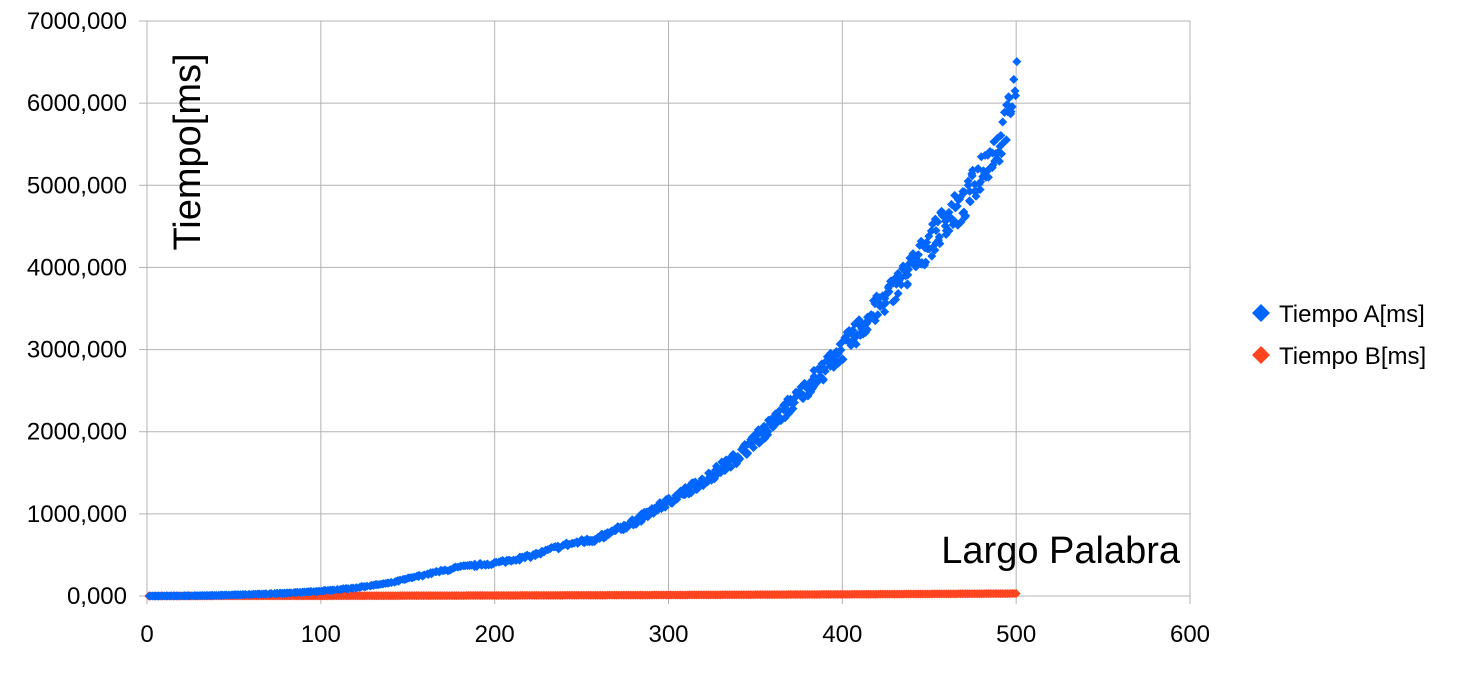 This screenshot has height=675, width=1467. What do you see at coordinates (1339, 335) in the screenshot?
I see `legend: Tiempo A[ms] Tiempo B[ms]` at bounding box center [1339, 335].